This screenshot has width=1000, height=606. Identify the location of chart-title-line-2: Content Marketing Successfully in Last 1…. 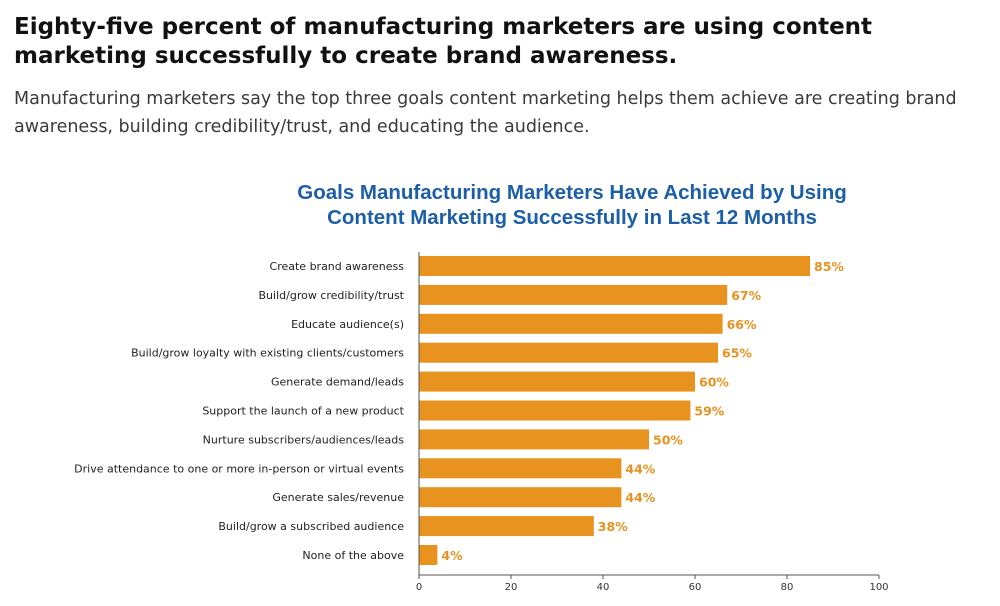
(572, 217).